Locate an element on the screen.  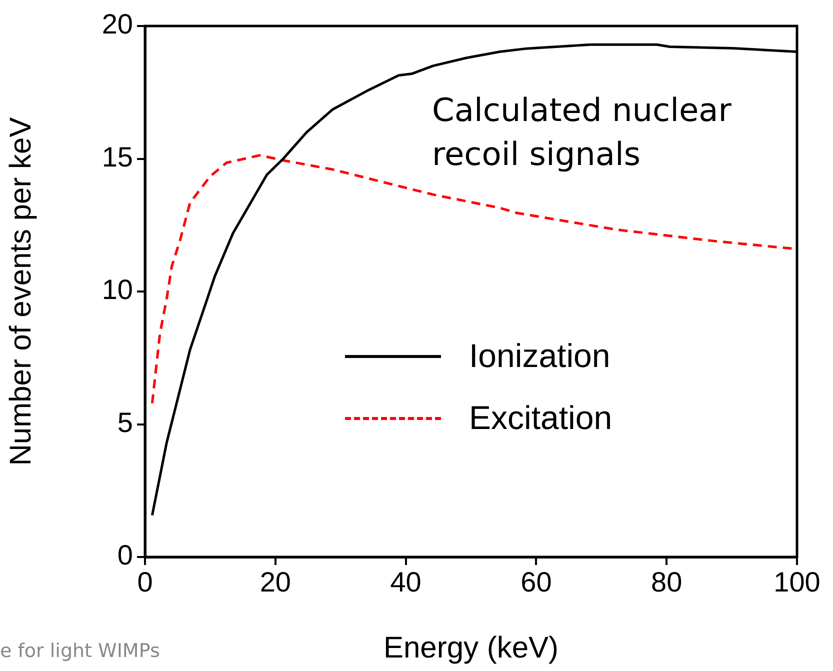
y-tick-label: 0 is located at coordinates (125, 555).